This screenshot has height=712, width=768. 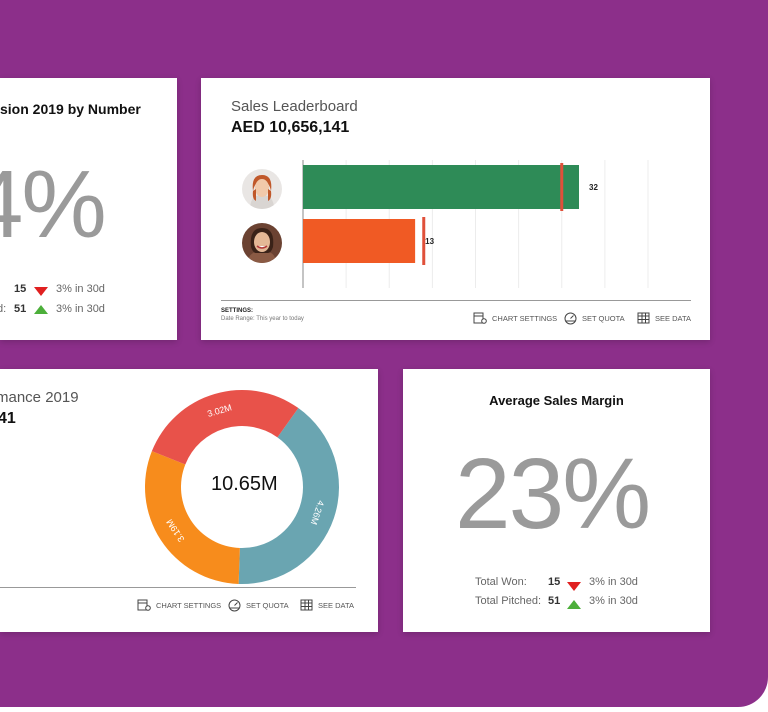 What do you see at coordinates (3, 309) in the screenshot?
I see `conversion-pitched-label: d:` at bounding box center [3, 309].